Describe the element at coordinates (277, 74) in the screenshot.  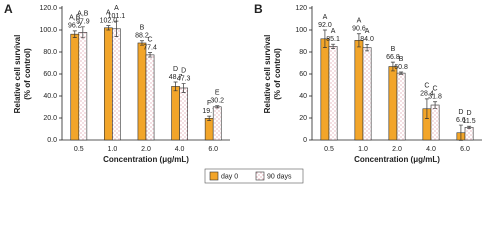
I see `y-axis-label-line: (% of control)` at that location.